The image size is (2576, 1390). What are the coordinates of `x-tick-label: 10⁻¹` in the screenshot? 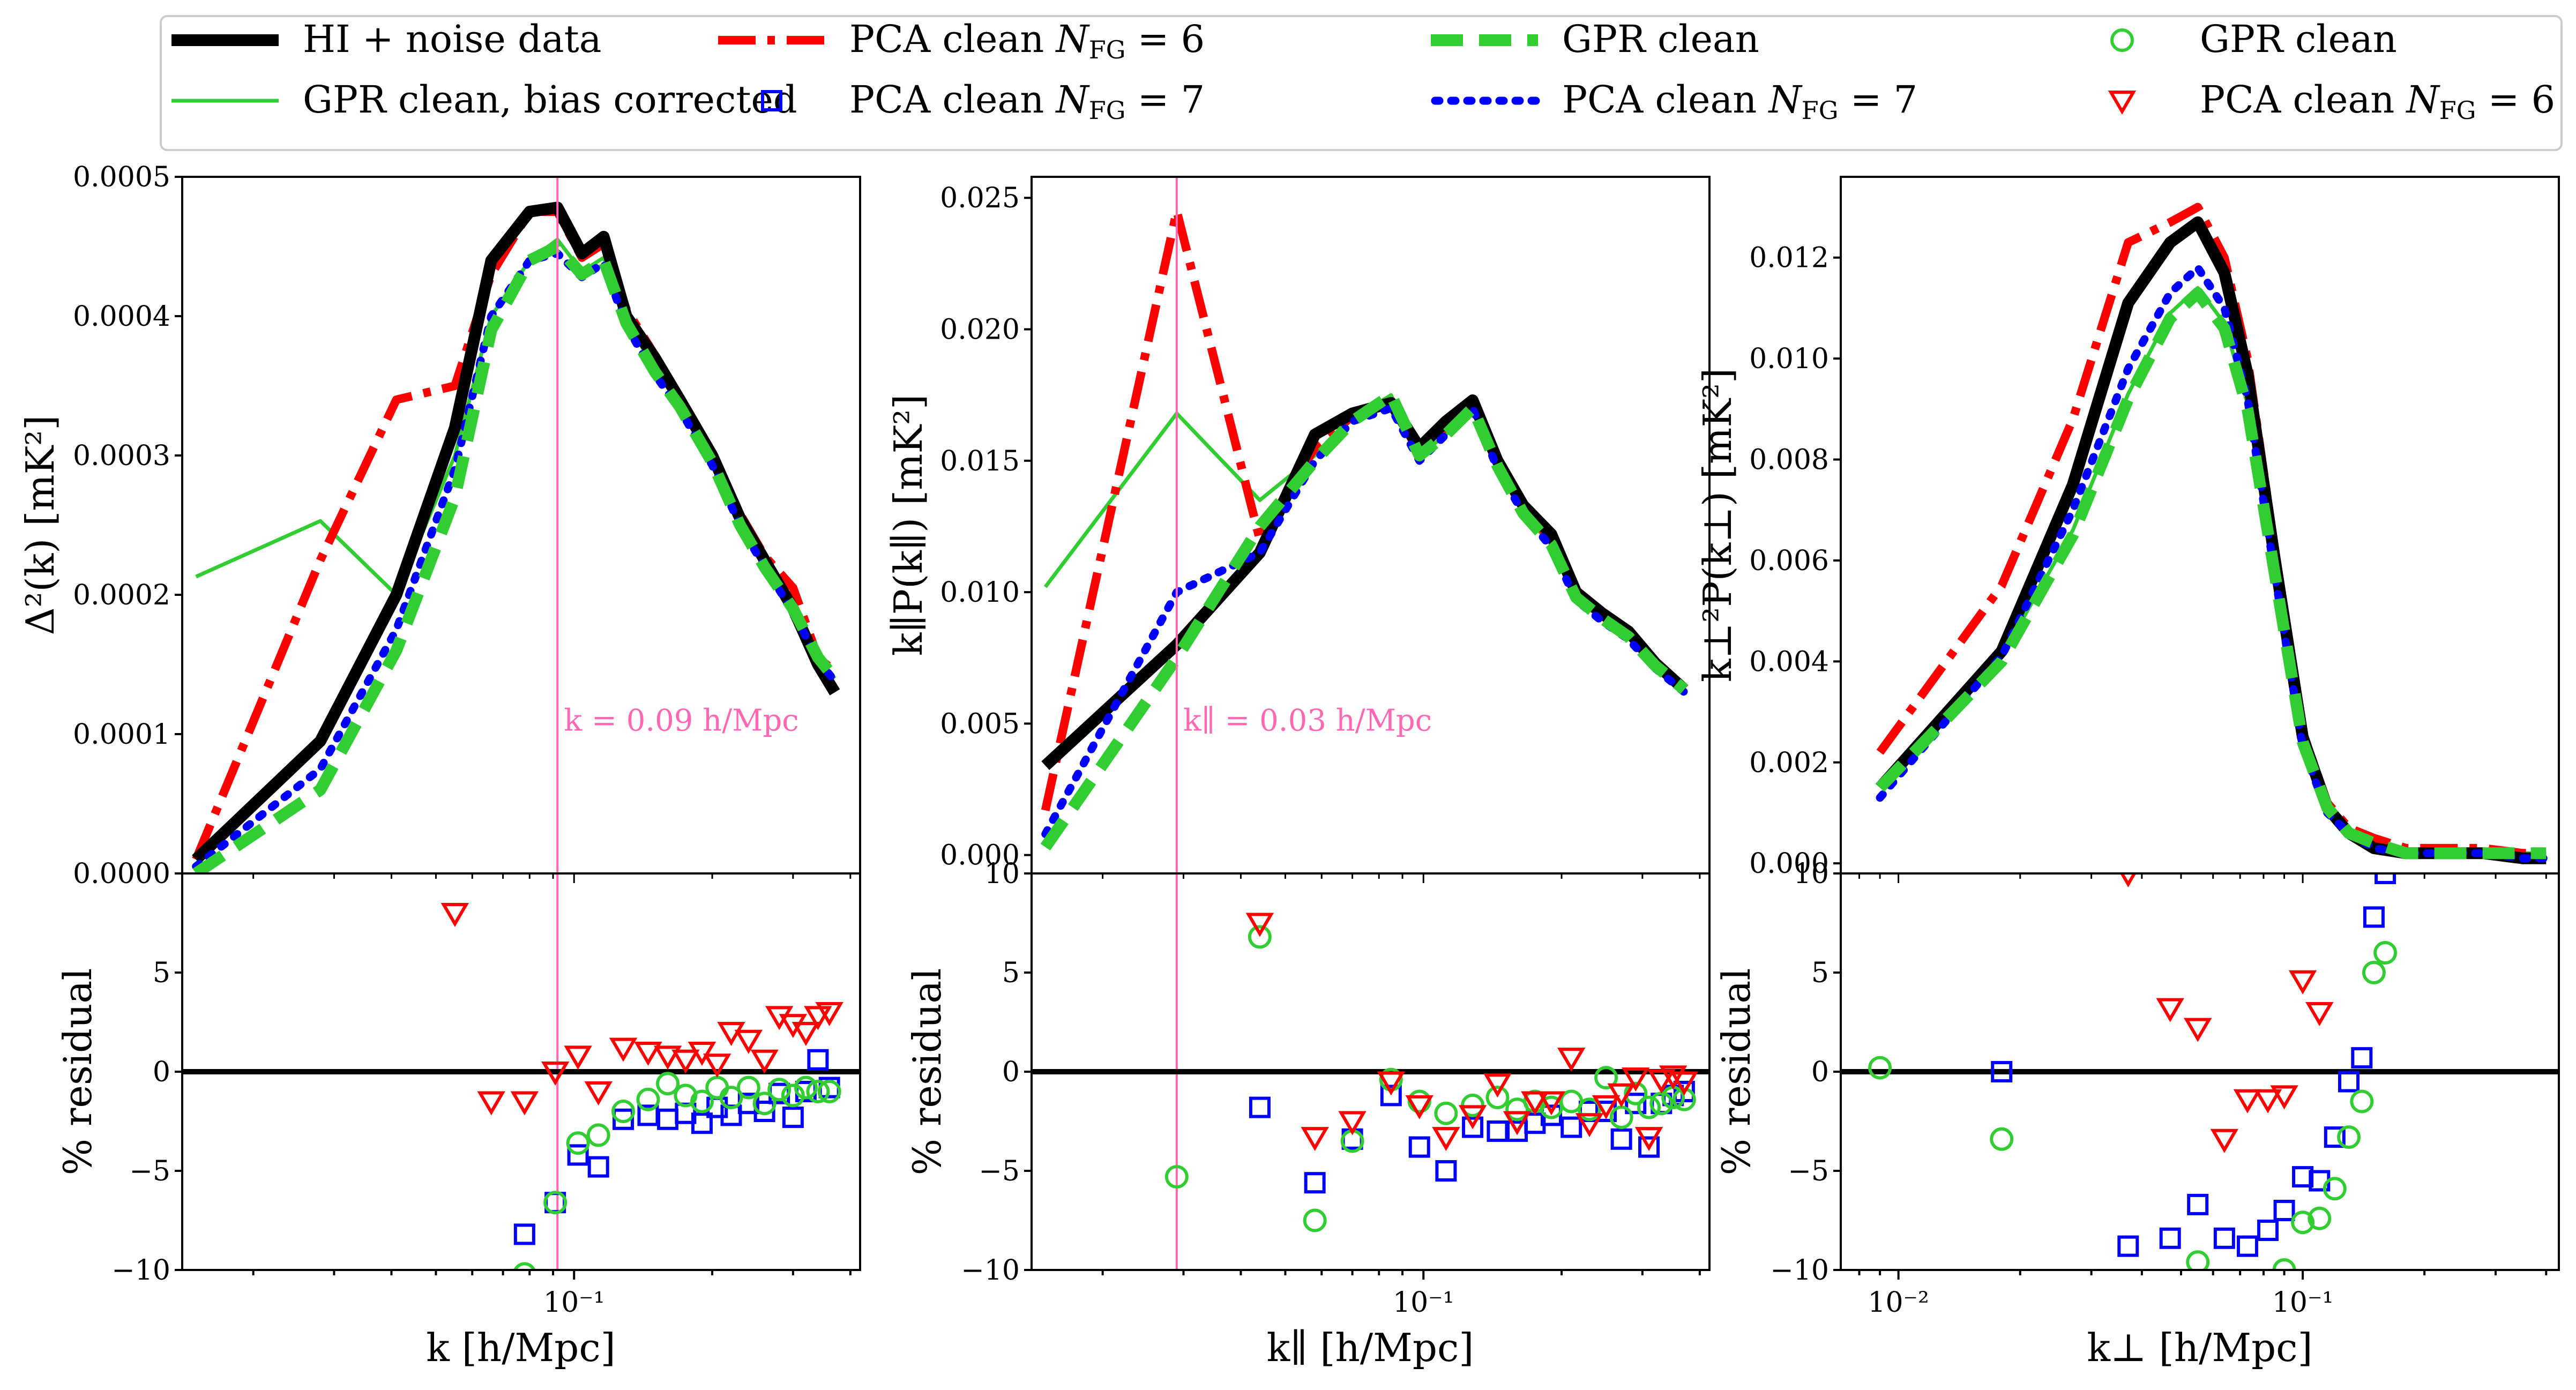 It's located at (1423, 1303).